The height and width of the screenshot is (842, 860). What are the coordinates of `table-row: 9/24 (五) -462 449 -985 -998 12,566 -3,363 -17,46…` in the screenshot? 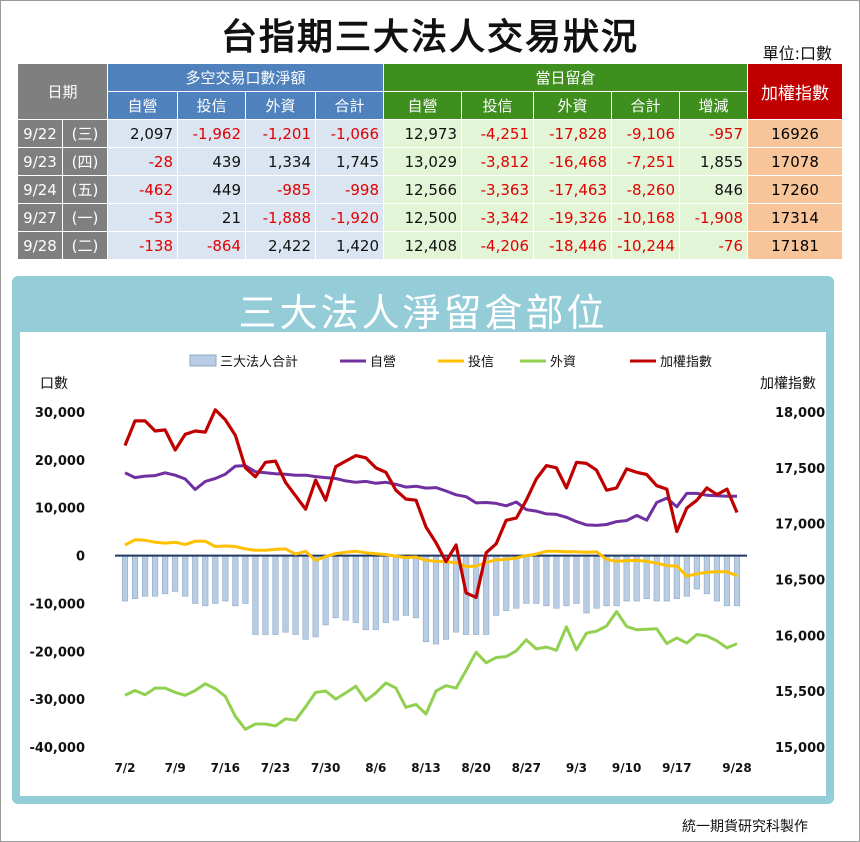 It's located at (430, 189).